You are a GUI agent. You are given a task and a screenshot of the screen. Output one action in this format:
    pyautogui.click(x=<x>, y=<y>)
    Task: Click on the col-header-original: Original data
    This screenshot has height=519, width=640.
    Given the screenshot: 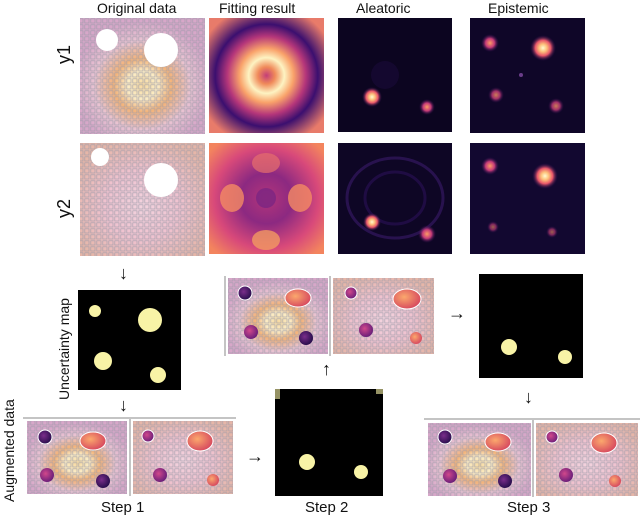 What is the action you would take?
    pyautogui.click(x=137, y=8)
    